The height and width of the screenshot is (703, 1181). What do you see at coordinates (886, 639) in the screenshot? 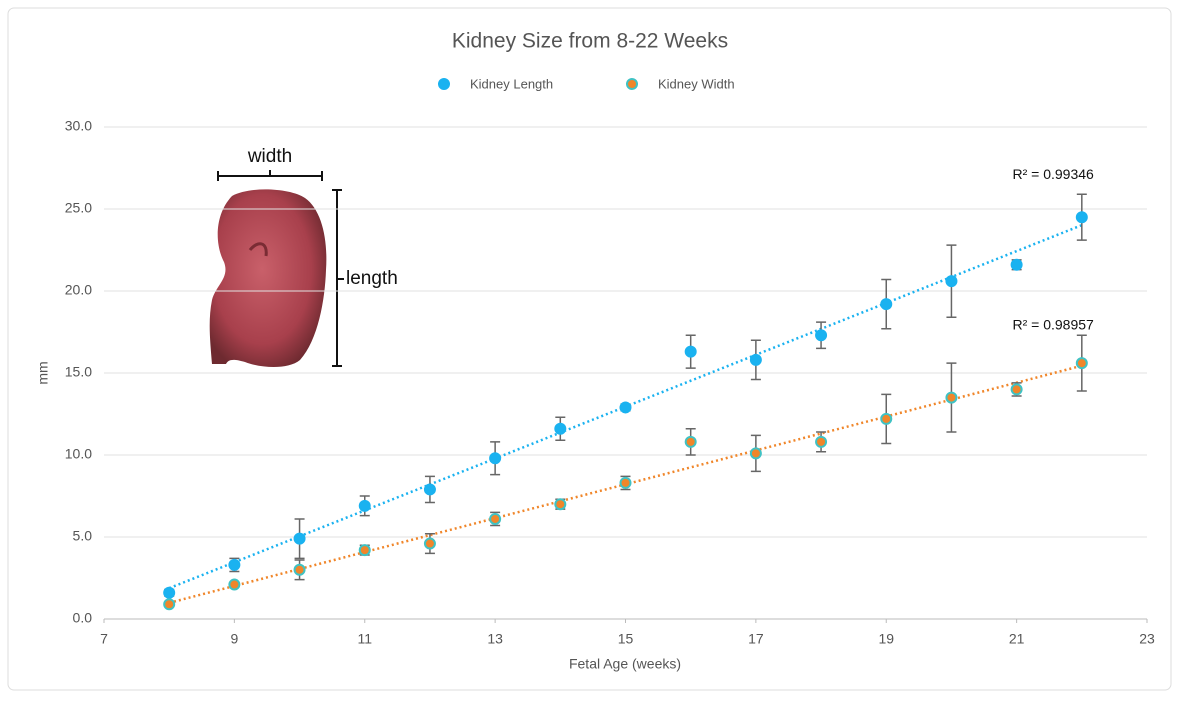
I see `x-tick-label: 19` at bounding box center [886, 639].